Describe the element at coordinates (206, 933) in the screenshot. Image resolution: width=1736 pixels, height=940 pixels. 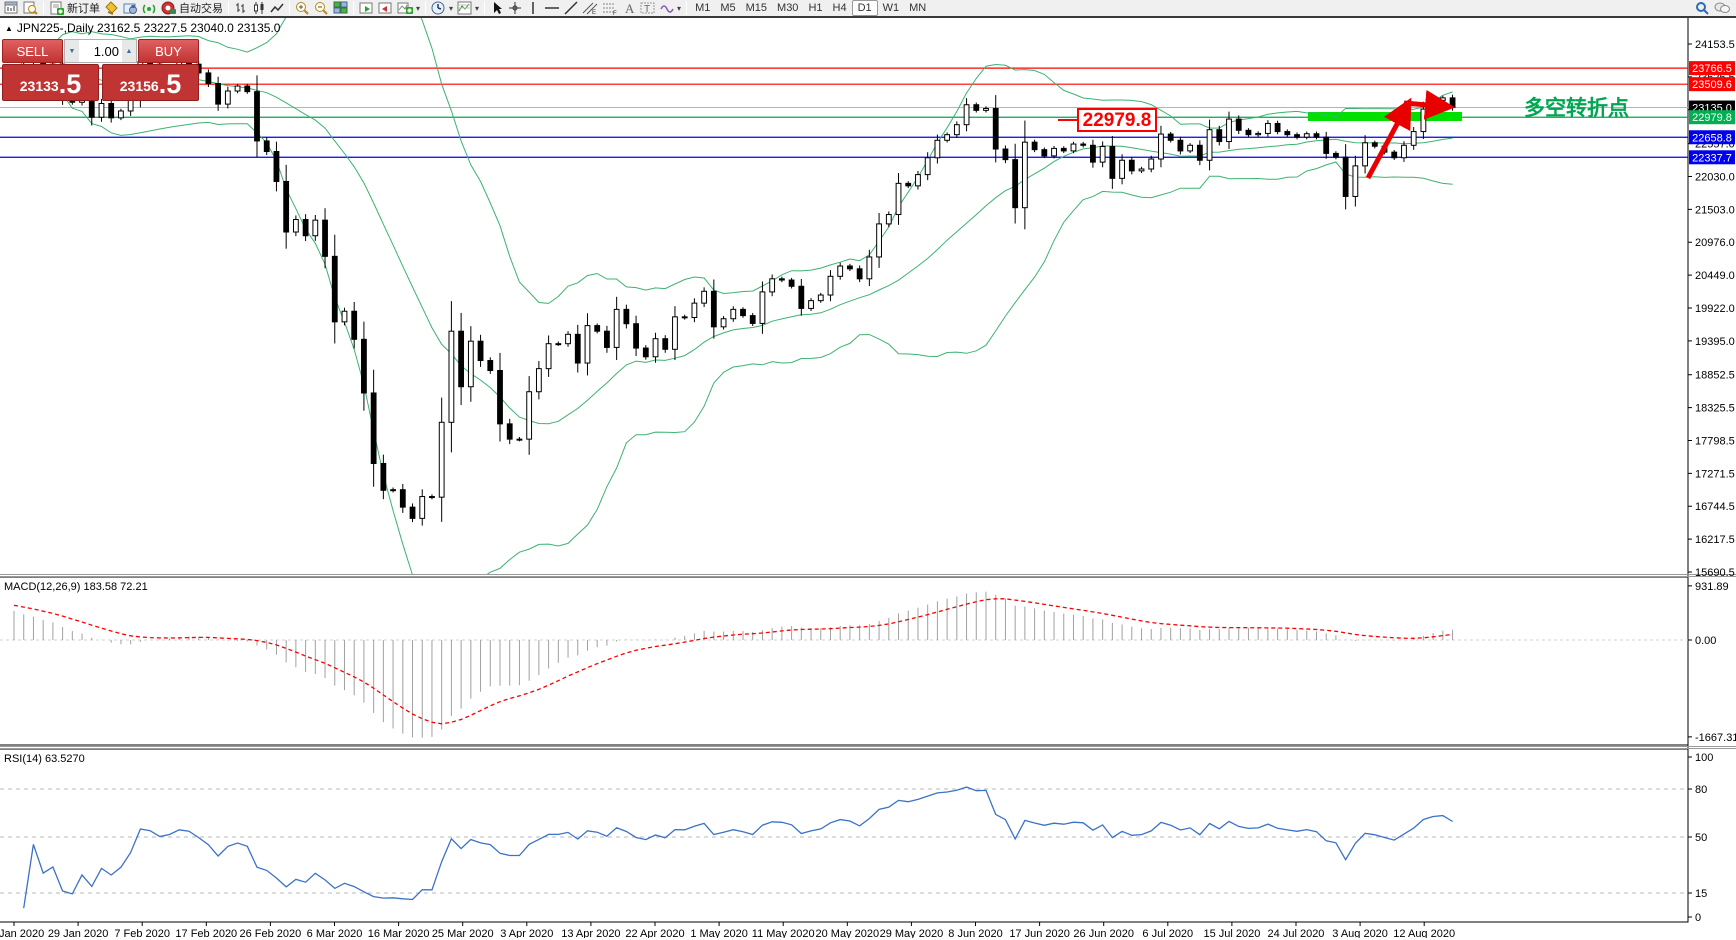
I see `date-tick-label: 17 Feb 2020` at that location.